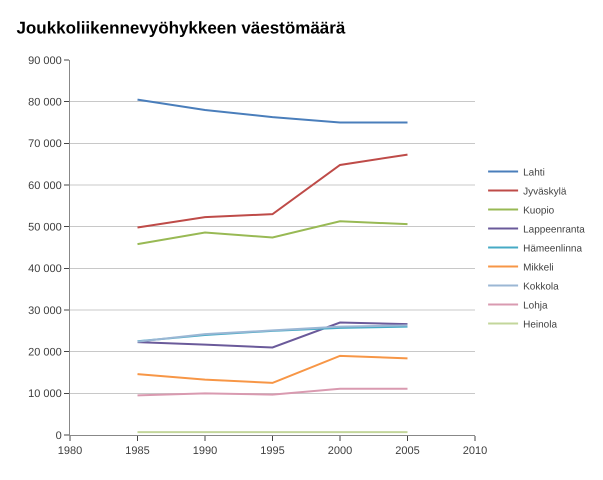 The width and height of the screenshot is (603, 480). Describe the element at coordinates (181, 28) in the screenshot. I see `chart-title: Joukkoliikennevyöhykkeen väestömäärä` at that location.